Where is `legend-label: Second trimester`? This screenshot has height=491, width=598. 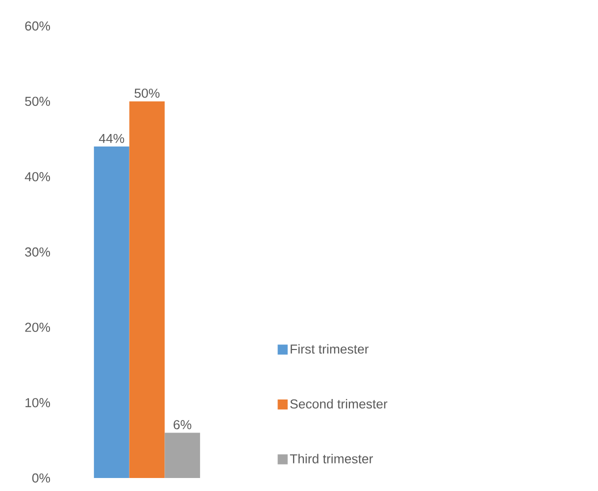
legend-label: Second trimester is located at coordinates (339, 404).